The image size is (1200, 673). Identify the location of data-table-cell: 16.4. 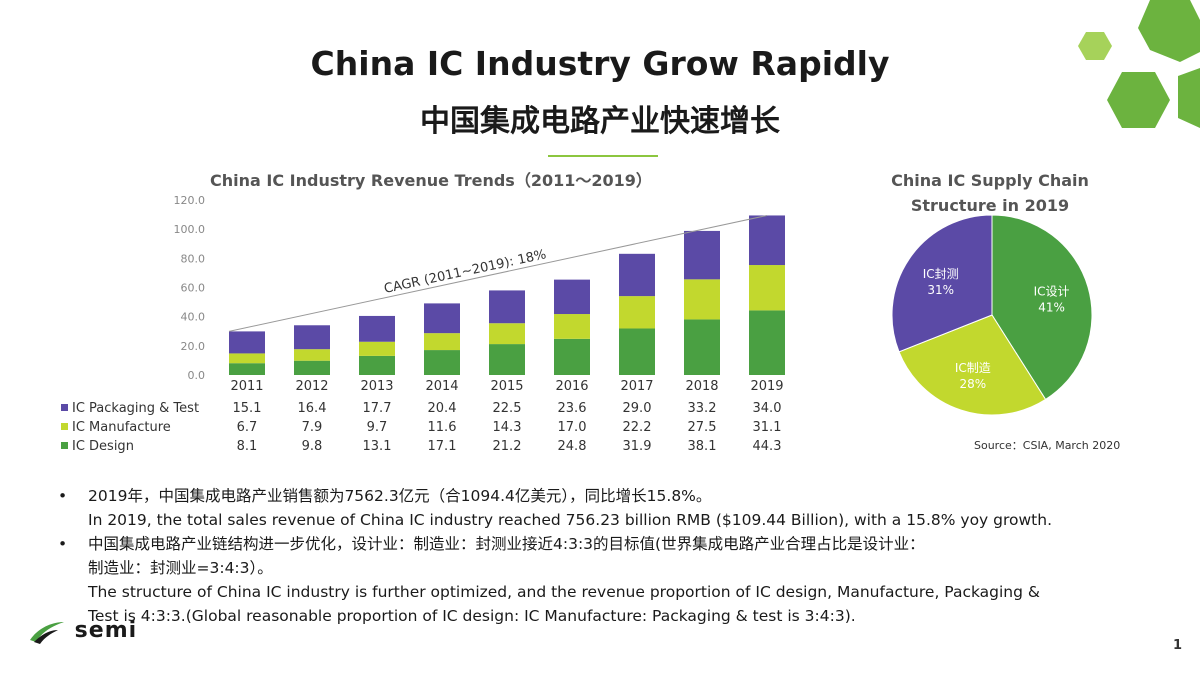
(312, 408).